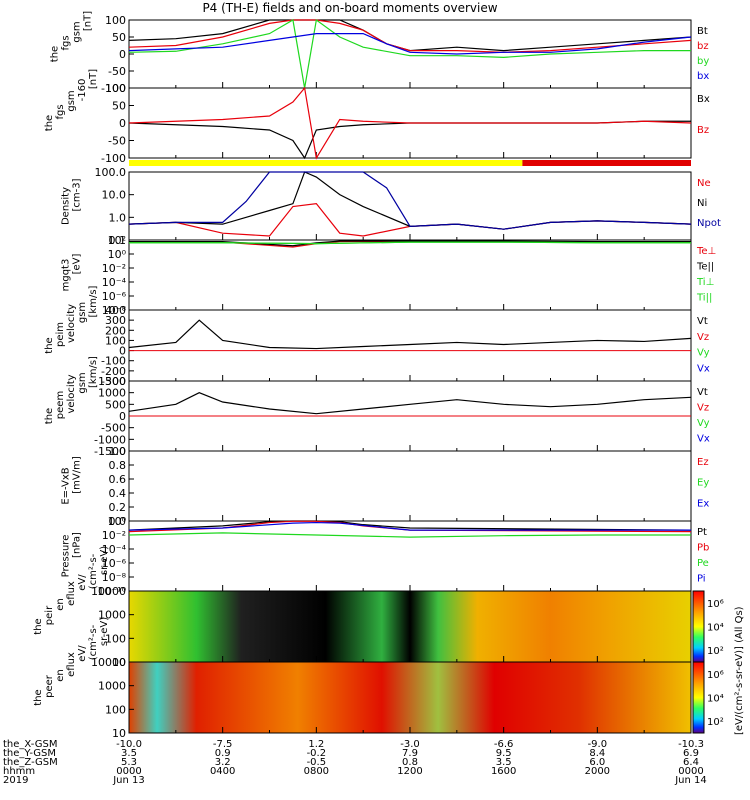 The width and height of the screenshot is (750, 800). I want to click on ytick-label-pressure: 10⁻⁸, so click(114, 577).